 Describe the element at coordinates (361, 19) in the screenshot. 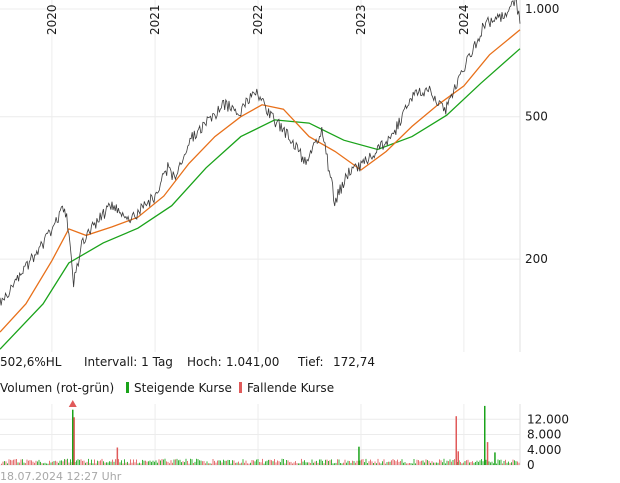

I see `year-label-2023: 2023` at that location.